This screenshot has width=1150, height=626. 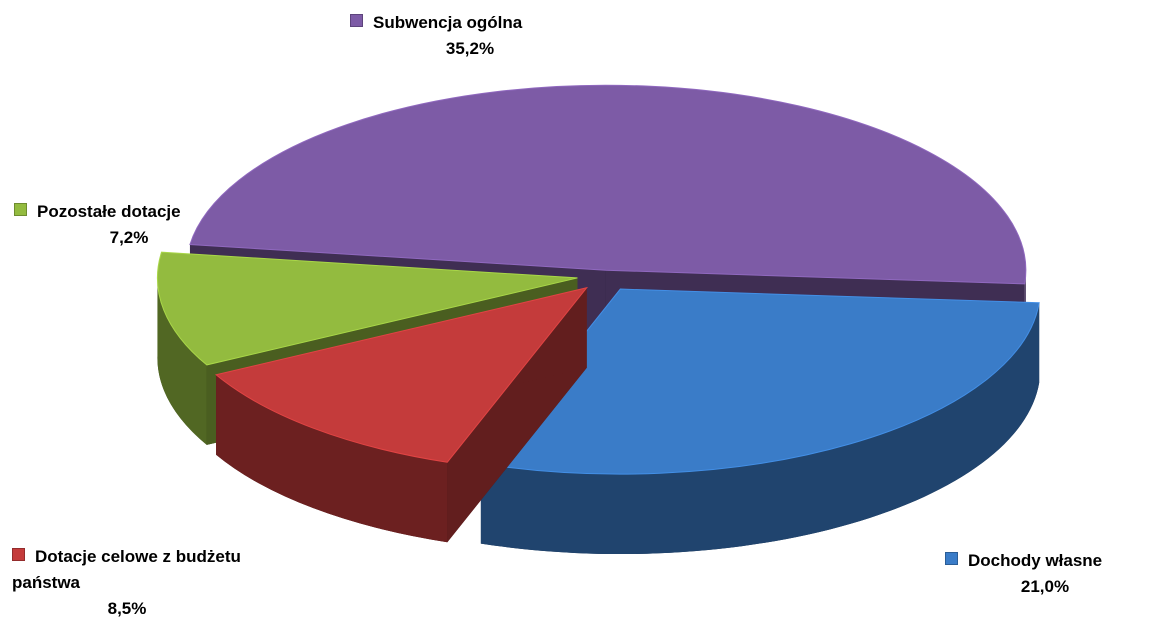 I want to click on data-label: Dotacje celowe z budżetu państwa 8,5%, so click(x=127, y=583).